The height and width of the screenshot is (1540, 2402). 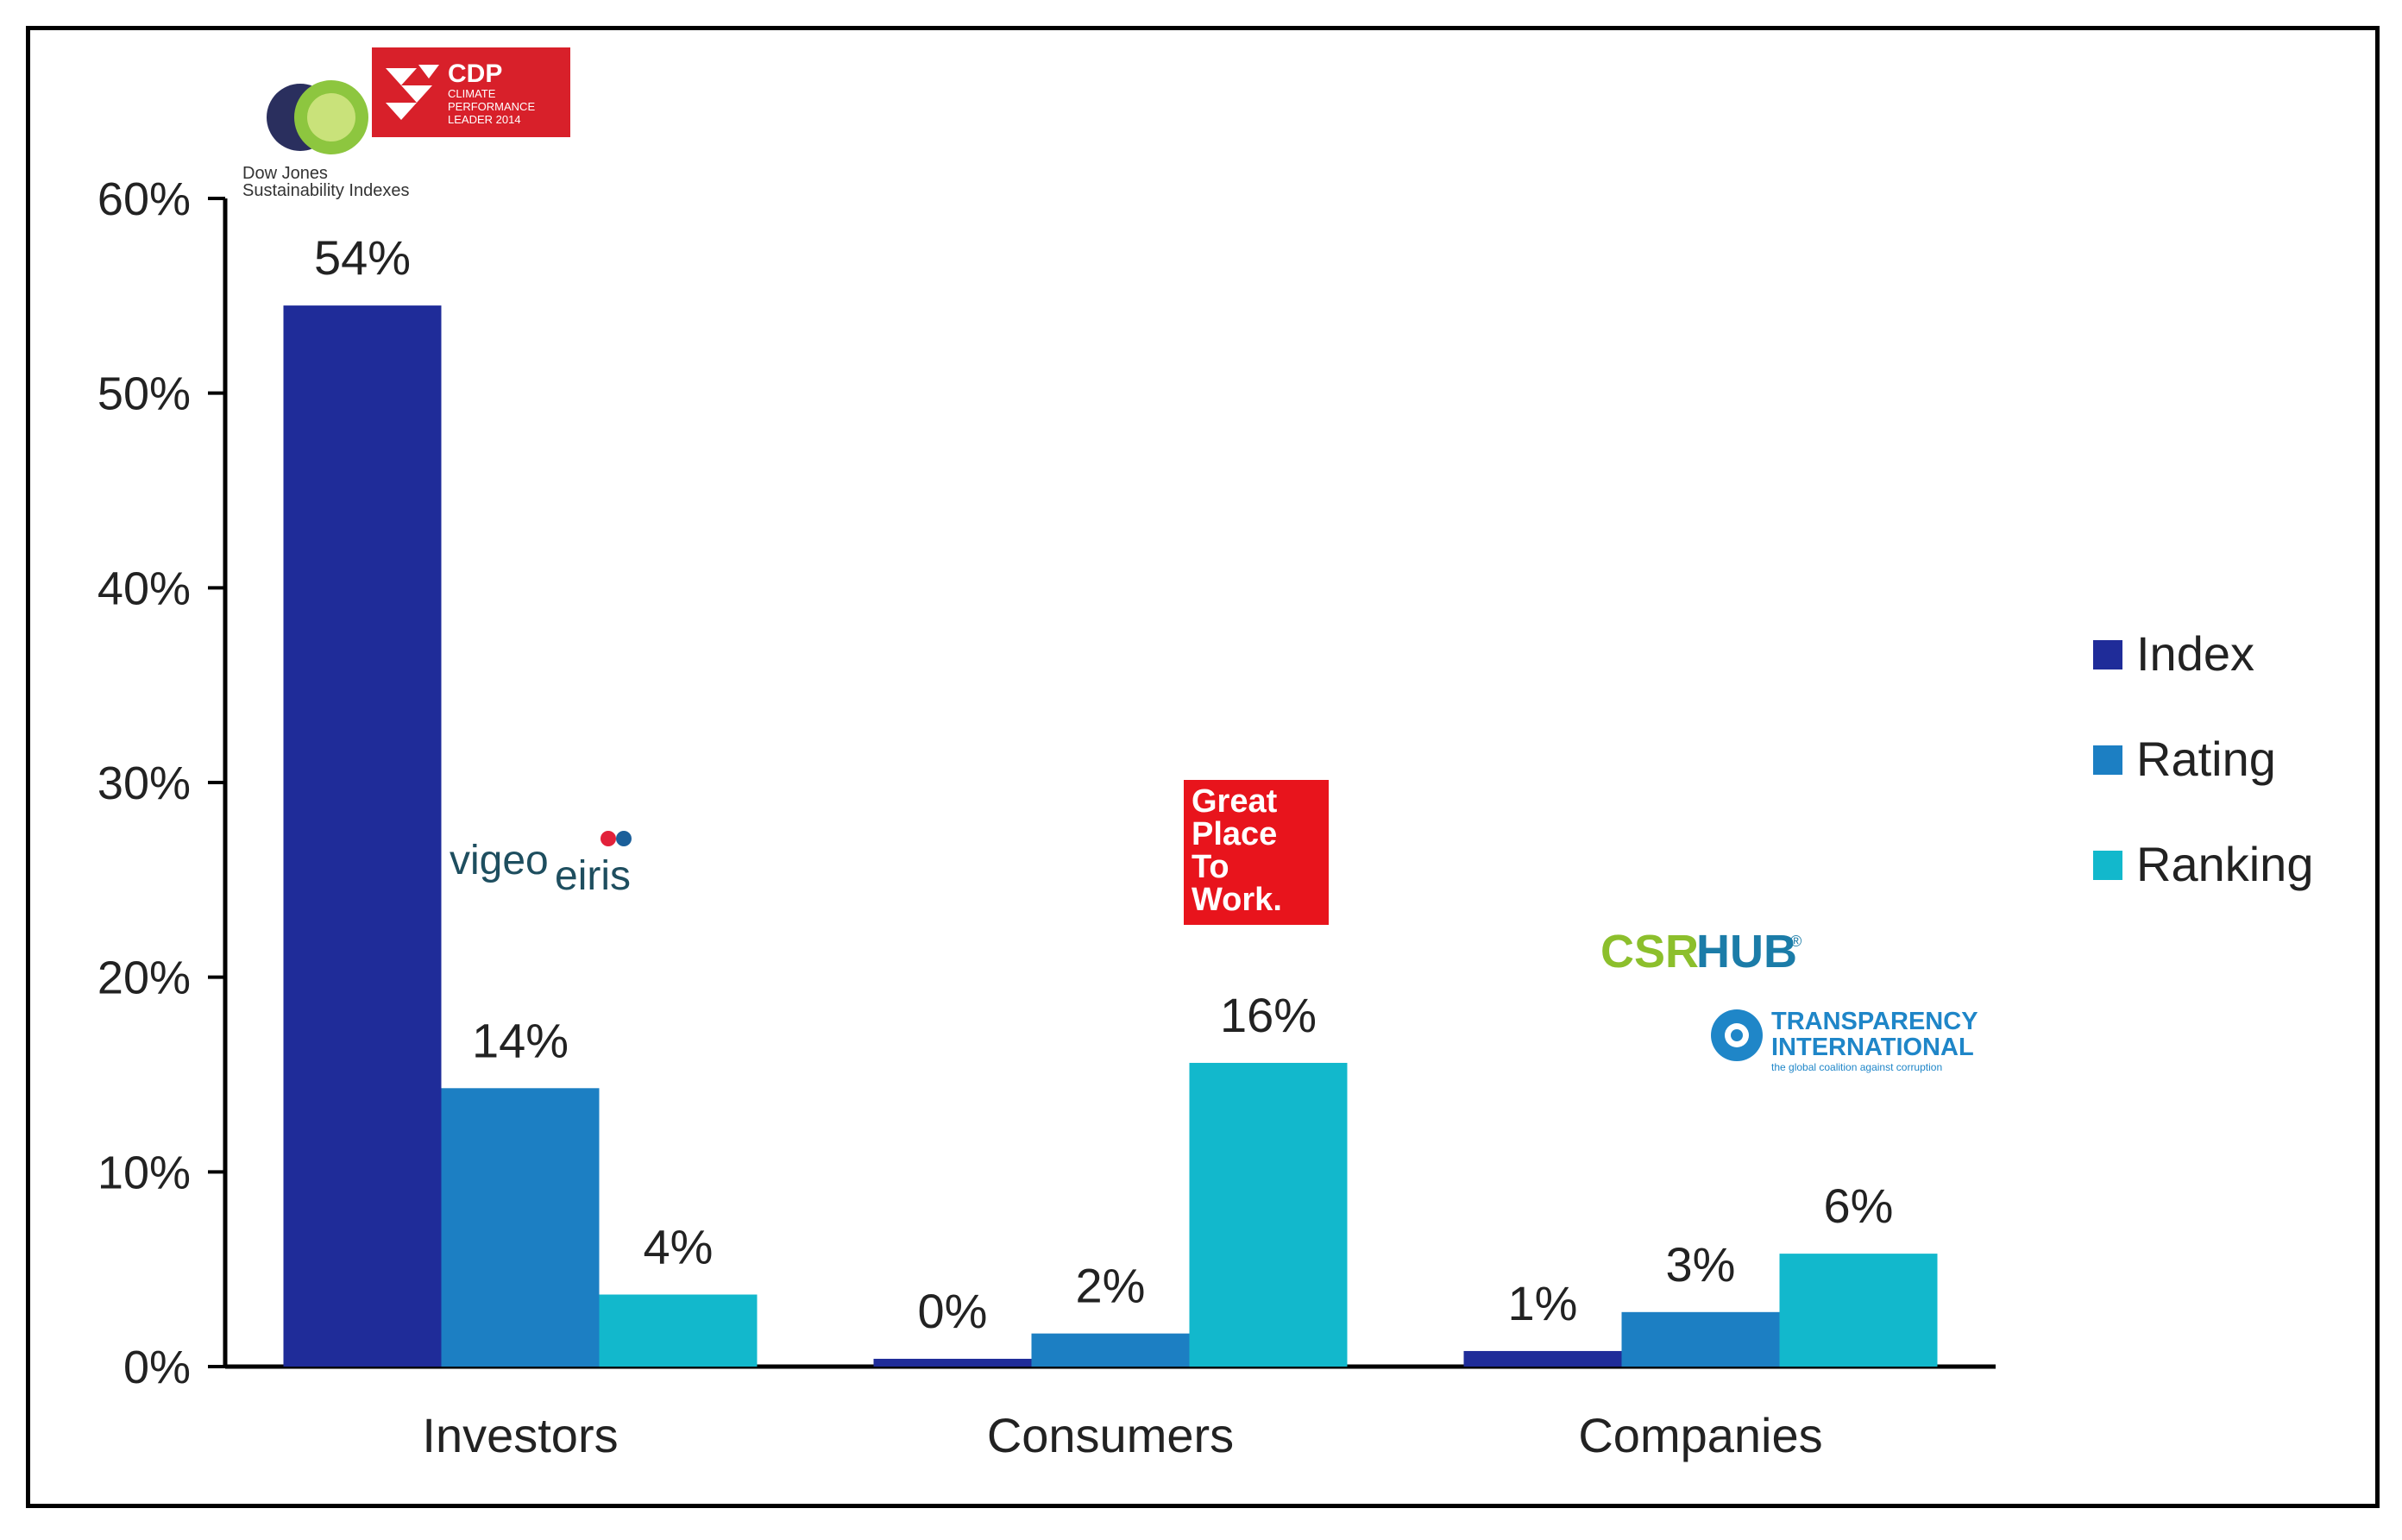 What do you see at coordinates (285, 174) in the screenshot?
I see `svg-text: Dow Jones` at bounding box center [285, 174].